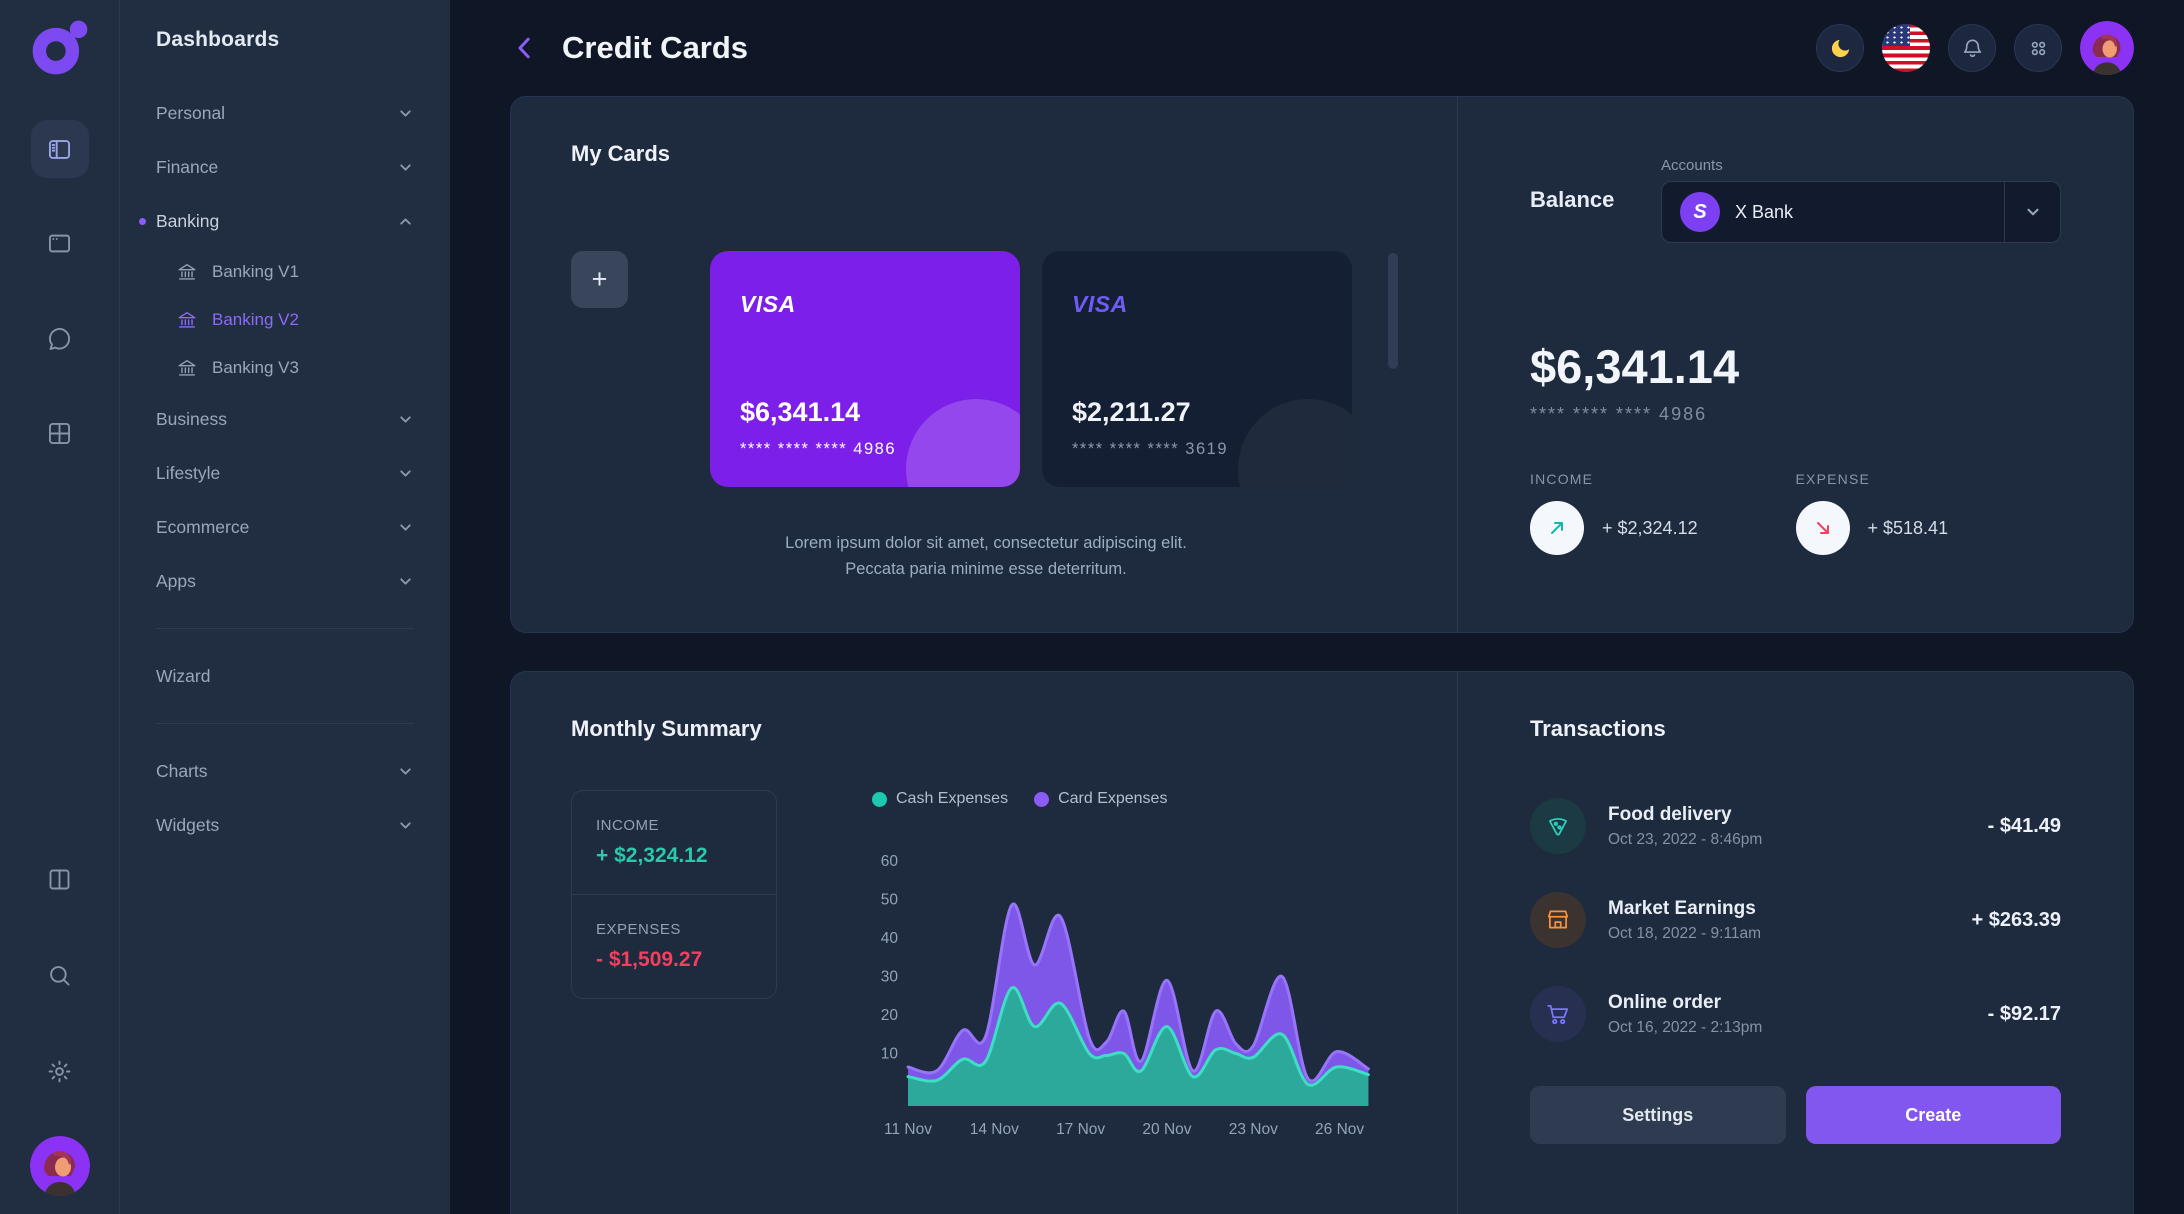 This screenshot has width=2184, height=1214. Describe the element at coordinates (1197, 369) in the screenshot. I see `credit-card: VISA $2,211.27 **** **** **** 3619` at that location.